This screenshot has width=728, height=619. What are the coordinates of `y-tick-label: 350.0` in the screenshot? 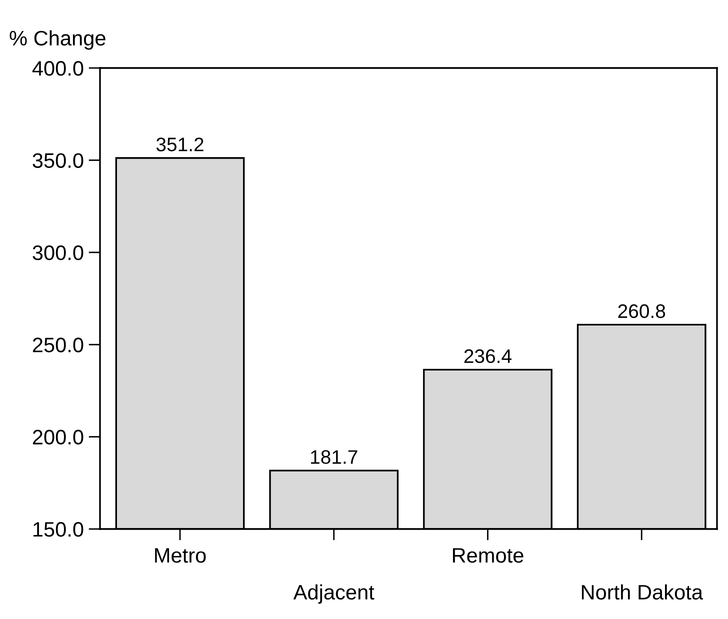 It's located at (58, 160).